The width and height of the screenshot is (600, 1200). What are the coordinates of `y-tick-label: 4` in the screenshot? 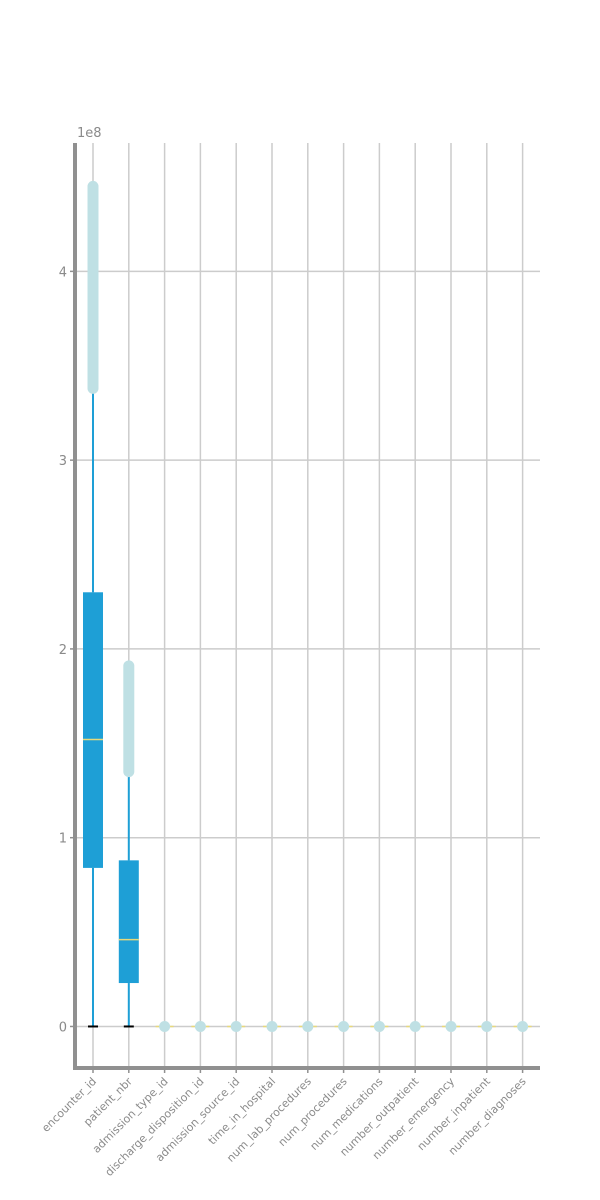 It's located at (63, 272).